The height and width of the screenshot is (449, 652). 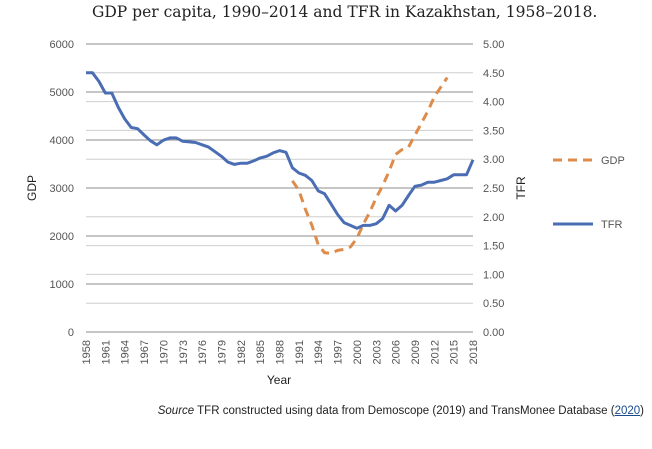 I want to click on x-tick-label: 2015, so click(x=455, y=352).